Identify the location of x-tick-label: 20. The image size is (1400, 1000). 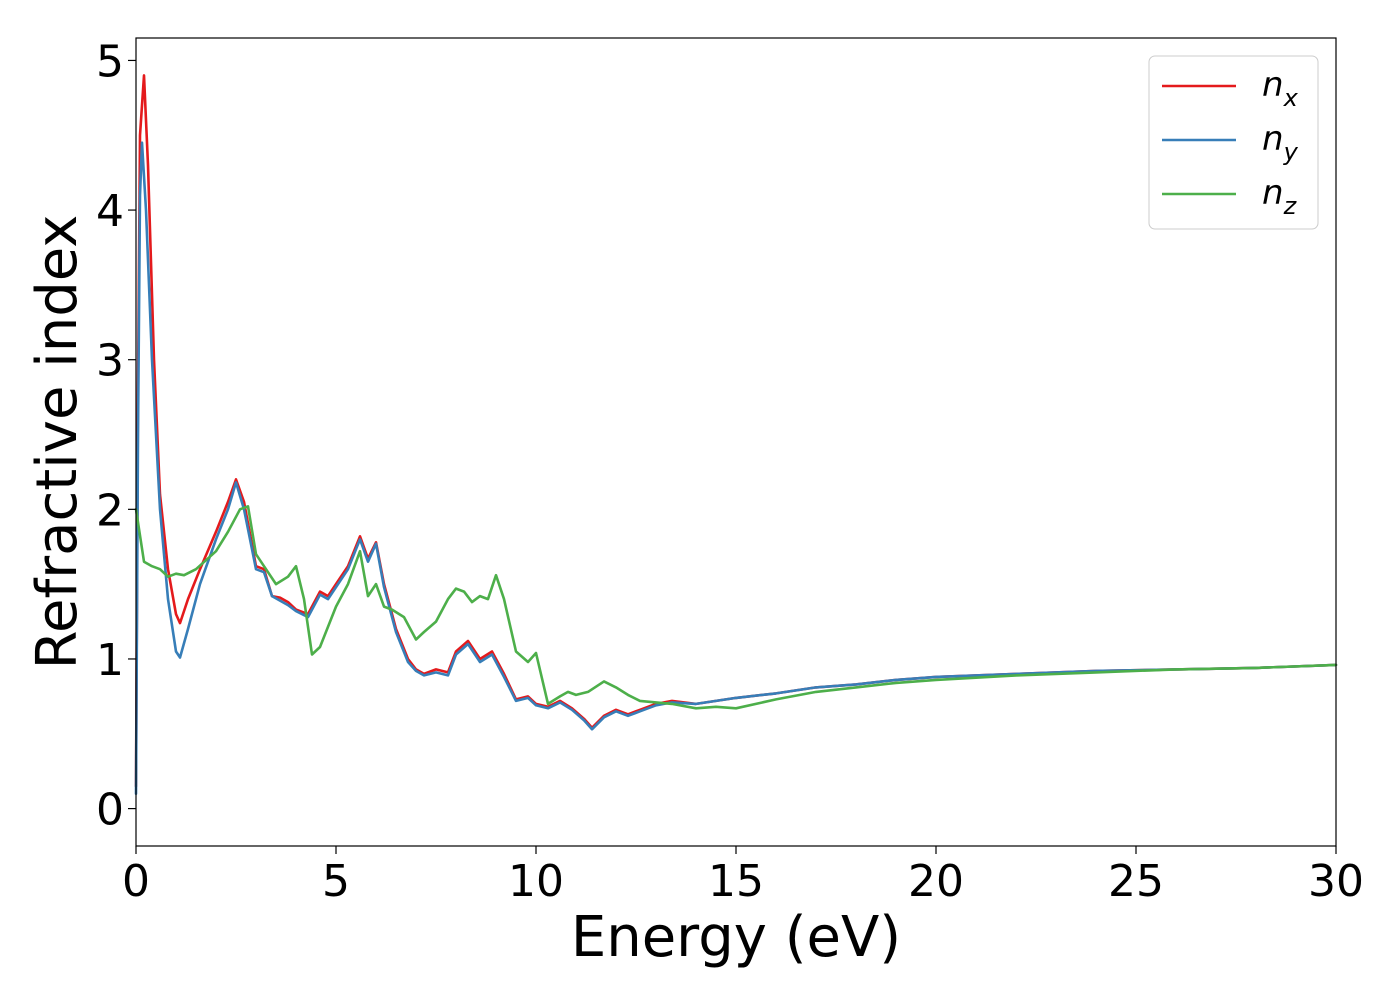
(936, 881).